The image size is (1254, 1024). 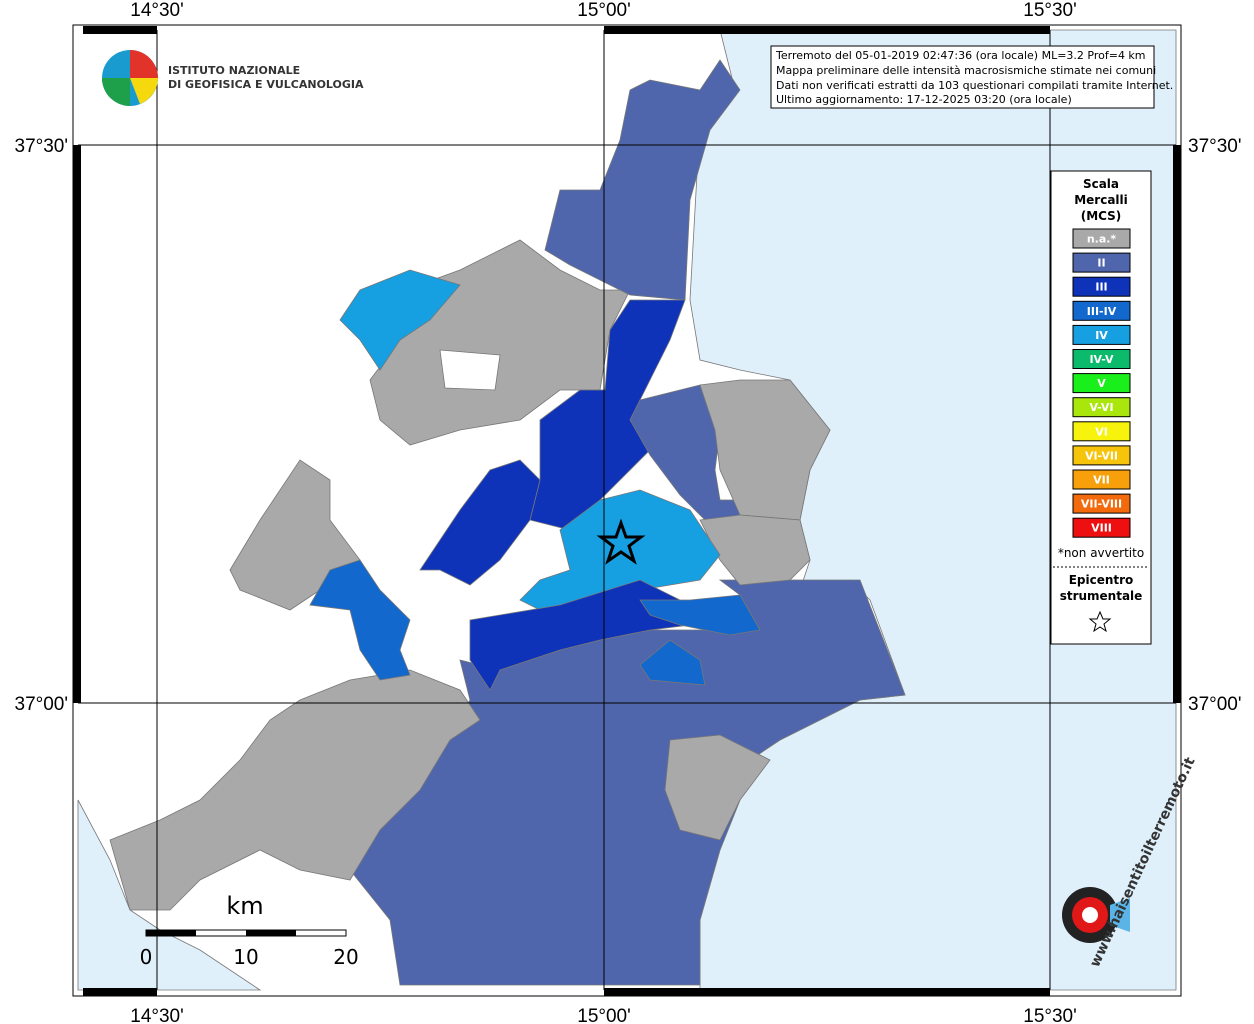 I want to click on legend-label: n.a.*, so click(x=1102, y=239).